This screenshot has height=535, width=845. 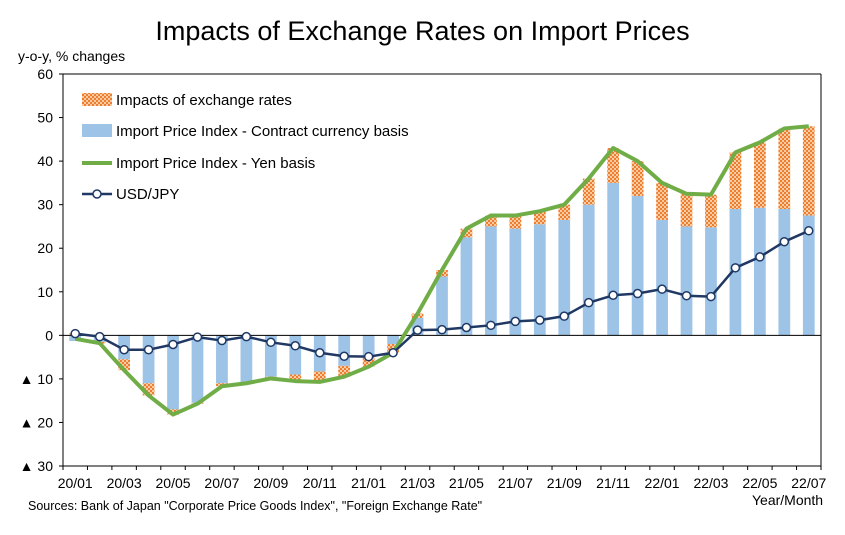 What do you see at coordinates (173, 483) in the screenshot?
I see `x-tick-label: 20/05` at bounding box center [173, 483].